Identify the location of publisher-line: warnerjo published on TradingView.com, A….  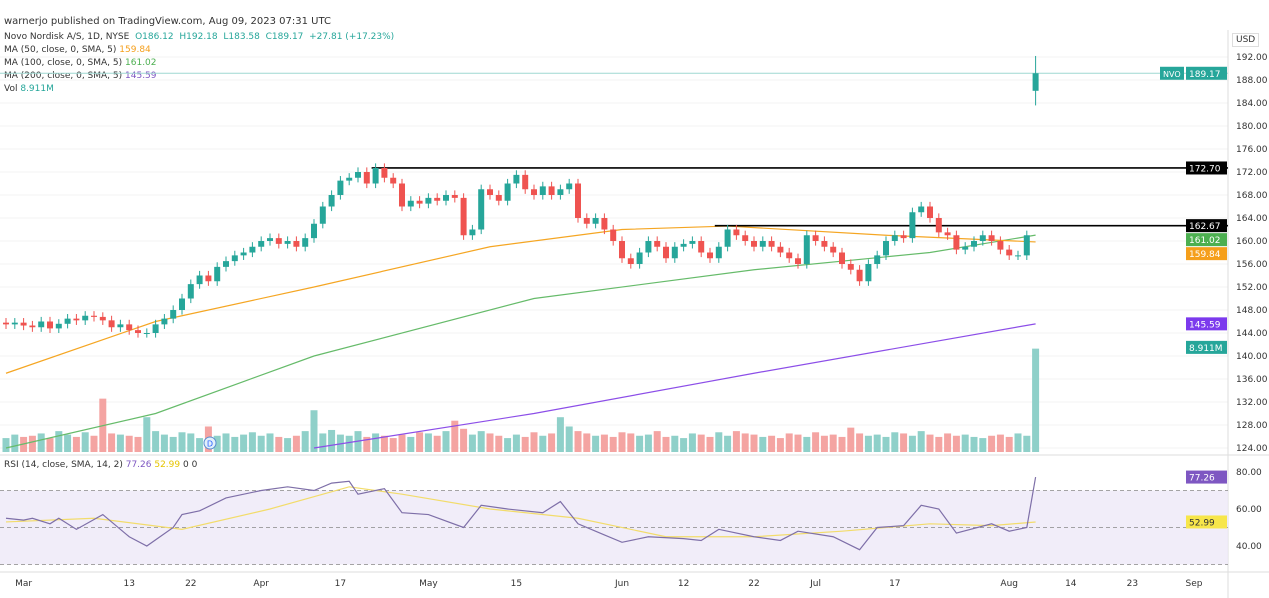
(168, 21).